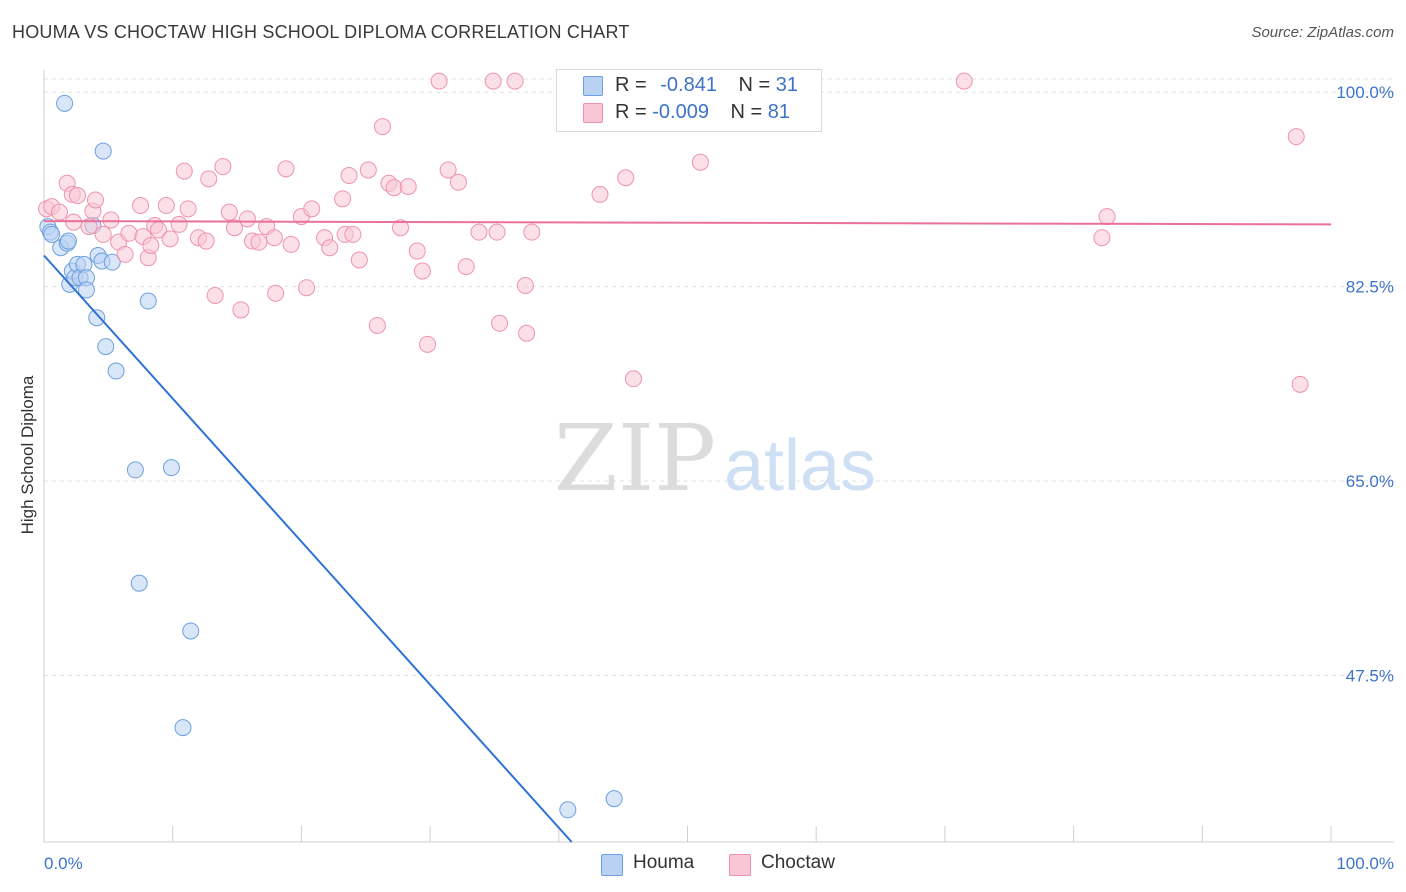  What do you see at coordinates (1365, 863) in the screenshot?
I see `x-tick-label-max: 100.0%` at bounding box center [1365, 863].